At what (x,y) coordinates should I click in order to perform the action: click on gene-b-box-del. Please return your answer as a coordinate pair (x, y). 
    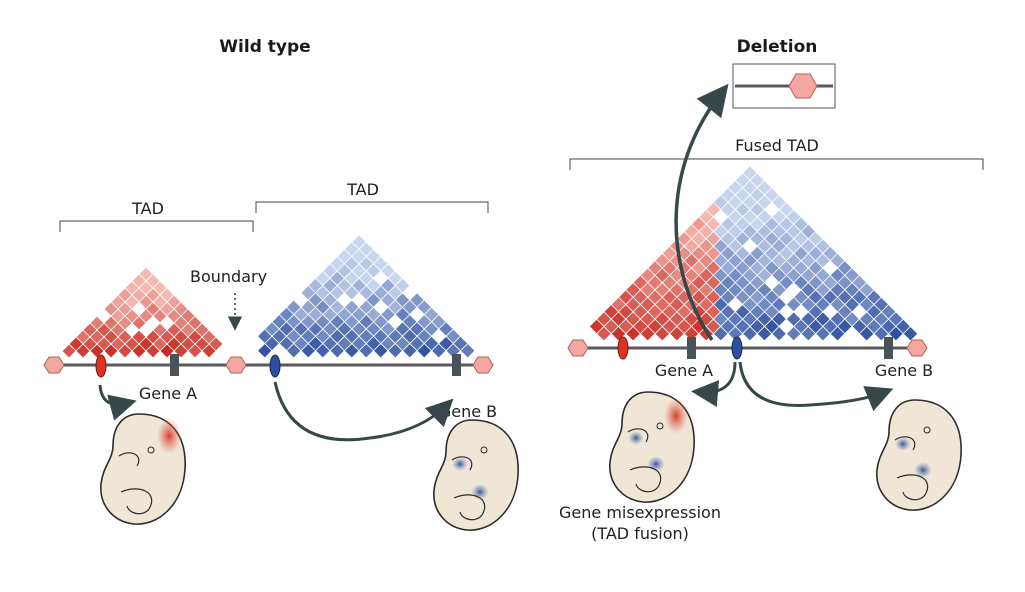
    Looking at the image, I should click on (888, 348).